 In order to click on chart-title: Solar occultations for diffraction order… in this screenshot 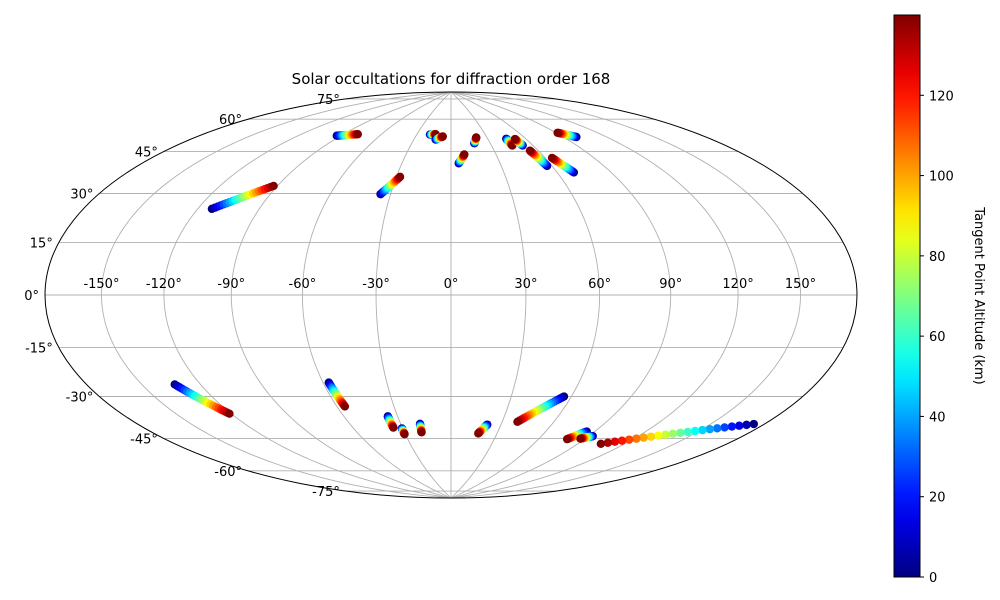, I will do `click(451, 79)`.